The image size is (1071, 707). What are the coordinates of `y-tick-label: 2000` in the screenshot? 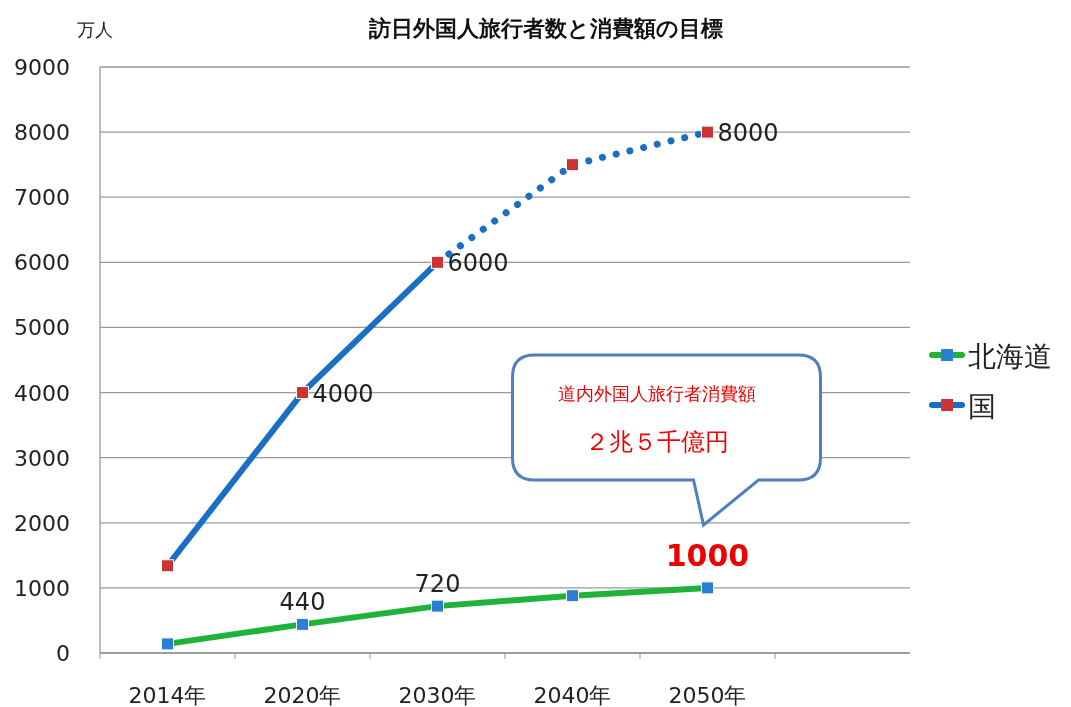 It's located at (42, 523).